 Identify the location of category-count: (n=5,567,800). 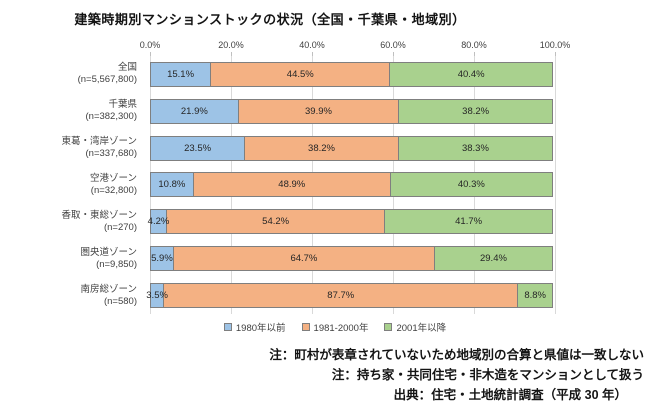
(107, 80).